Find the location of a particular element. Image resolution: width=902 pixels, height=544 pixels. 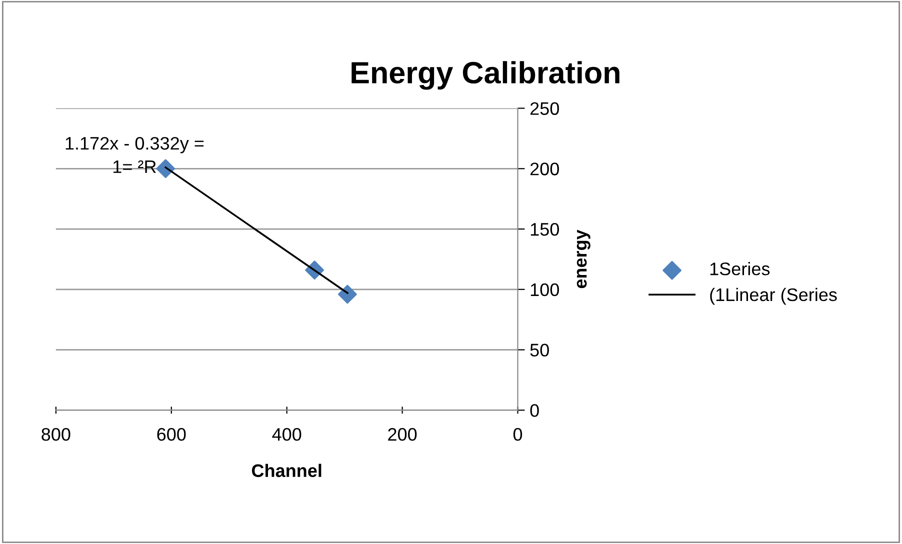

legend-label: 1Series is located at coordinates (740, 269).